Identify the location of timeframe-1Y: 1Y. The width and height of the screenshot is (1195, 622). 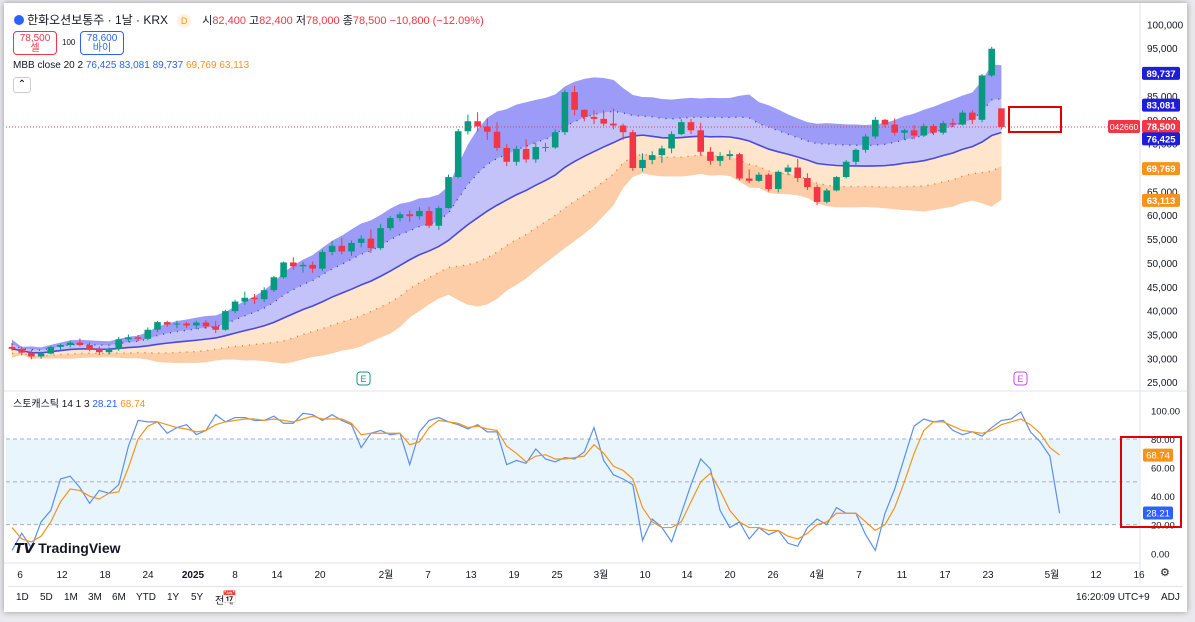
(173, 597).